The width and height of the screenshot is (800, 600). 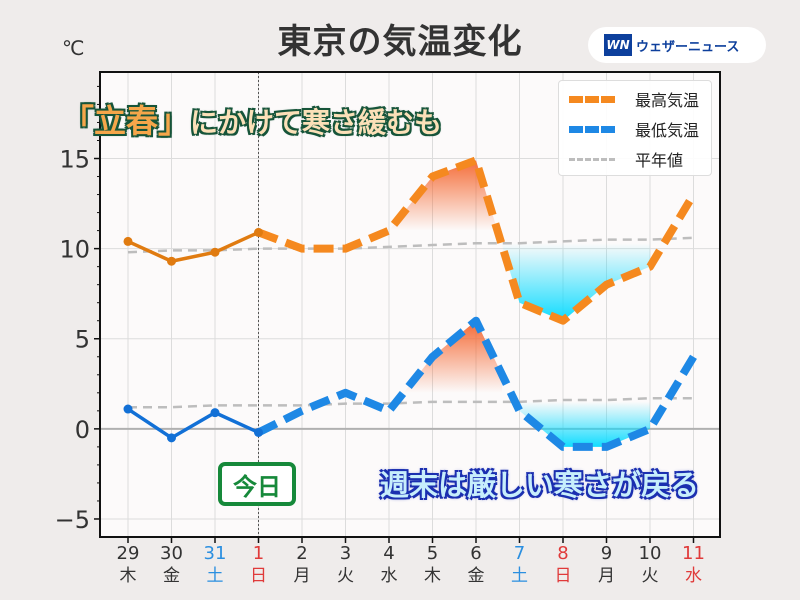 What do you see at coordinates (562, 553) in the screenshot?
I see `x-tick-label: 8` at bounding box center [562, 553].